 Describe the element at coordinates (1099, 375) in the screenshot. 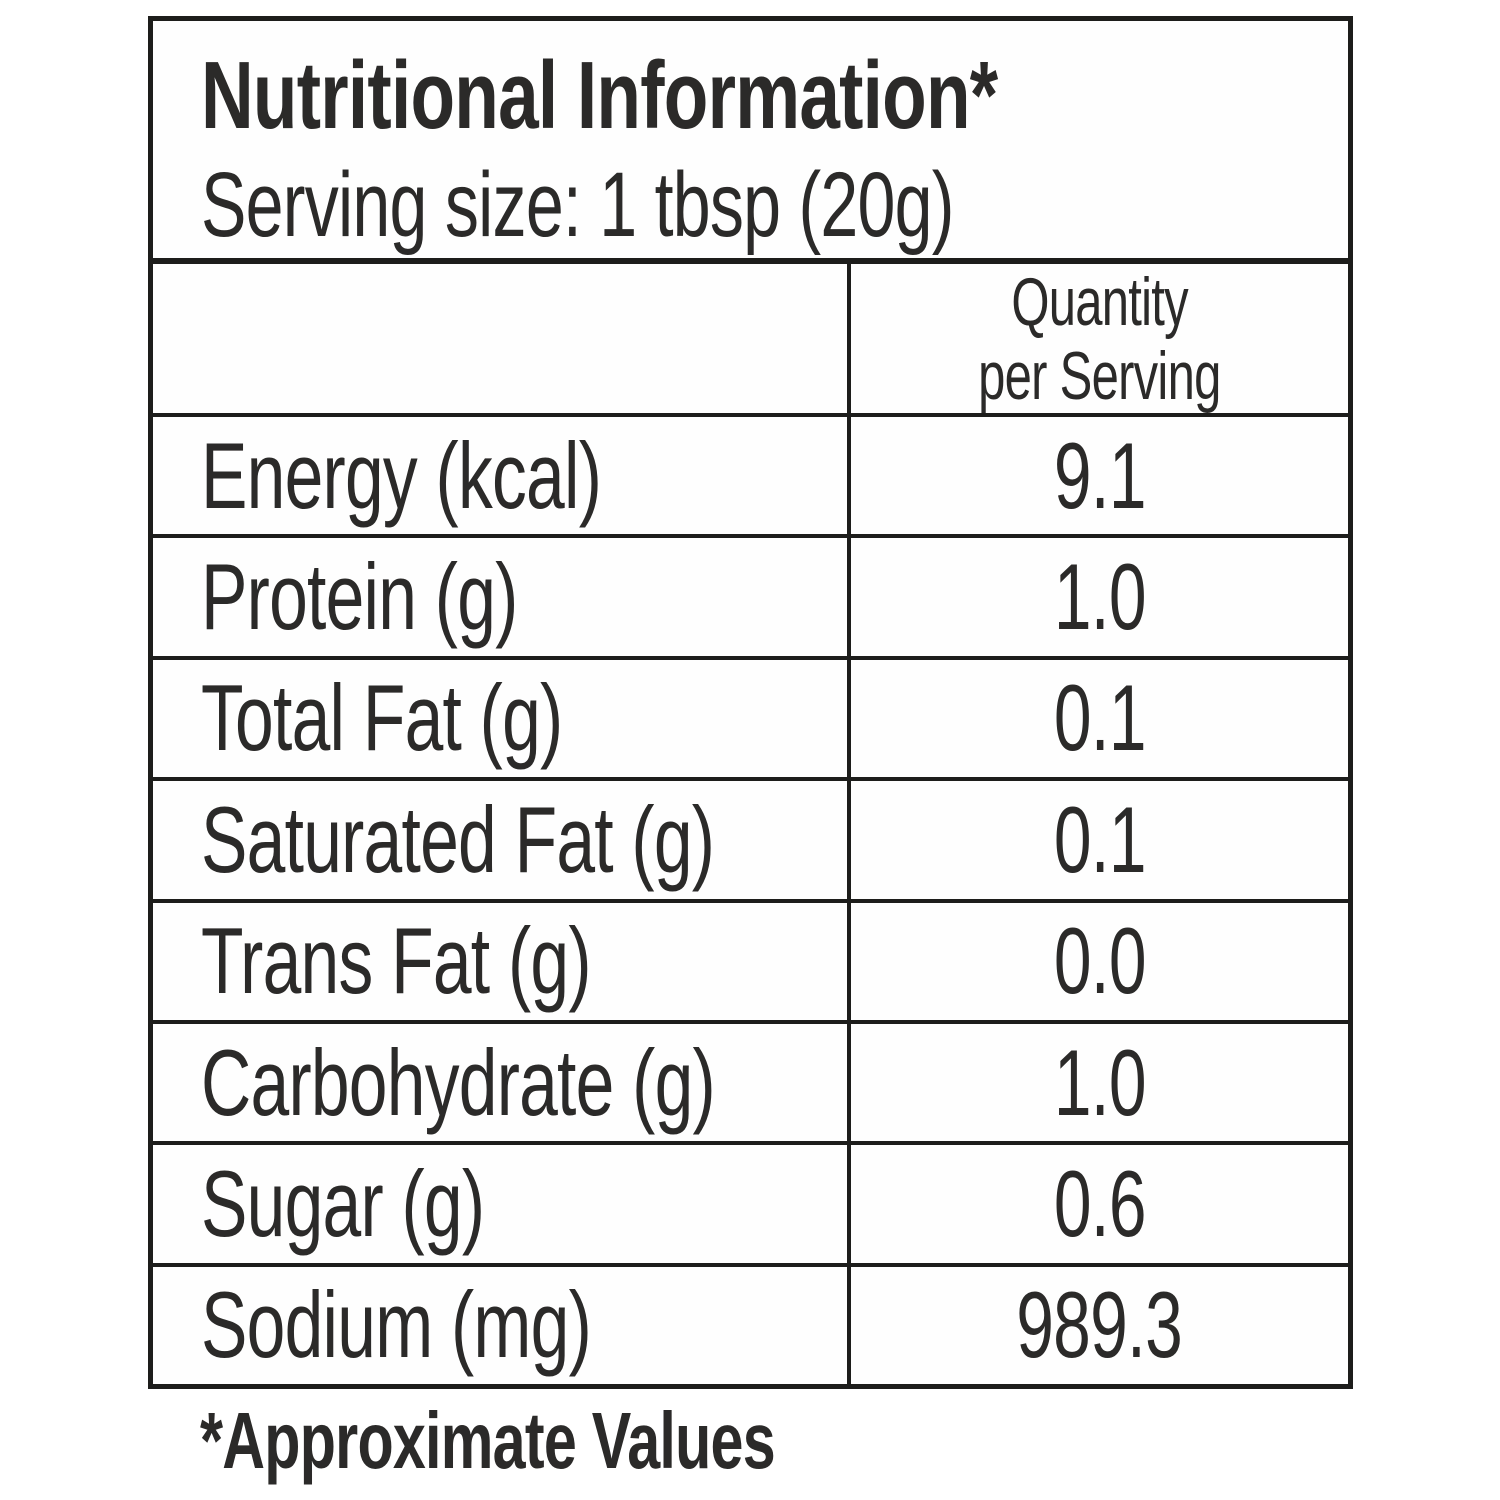

I see `column-header-line2: per Serving` at that location.